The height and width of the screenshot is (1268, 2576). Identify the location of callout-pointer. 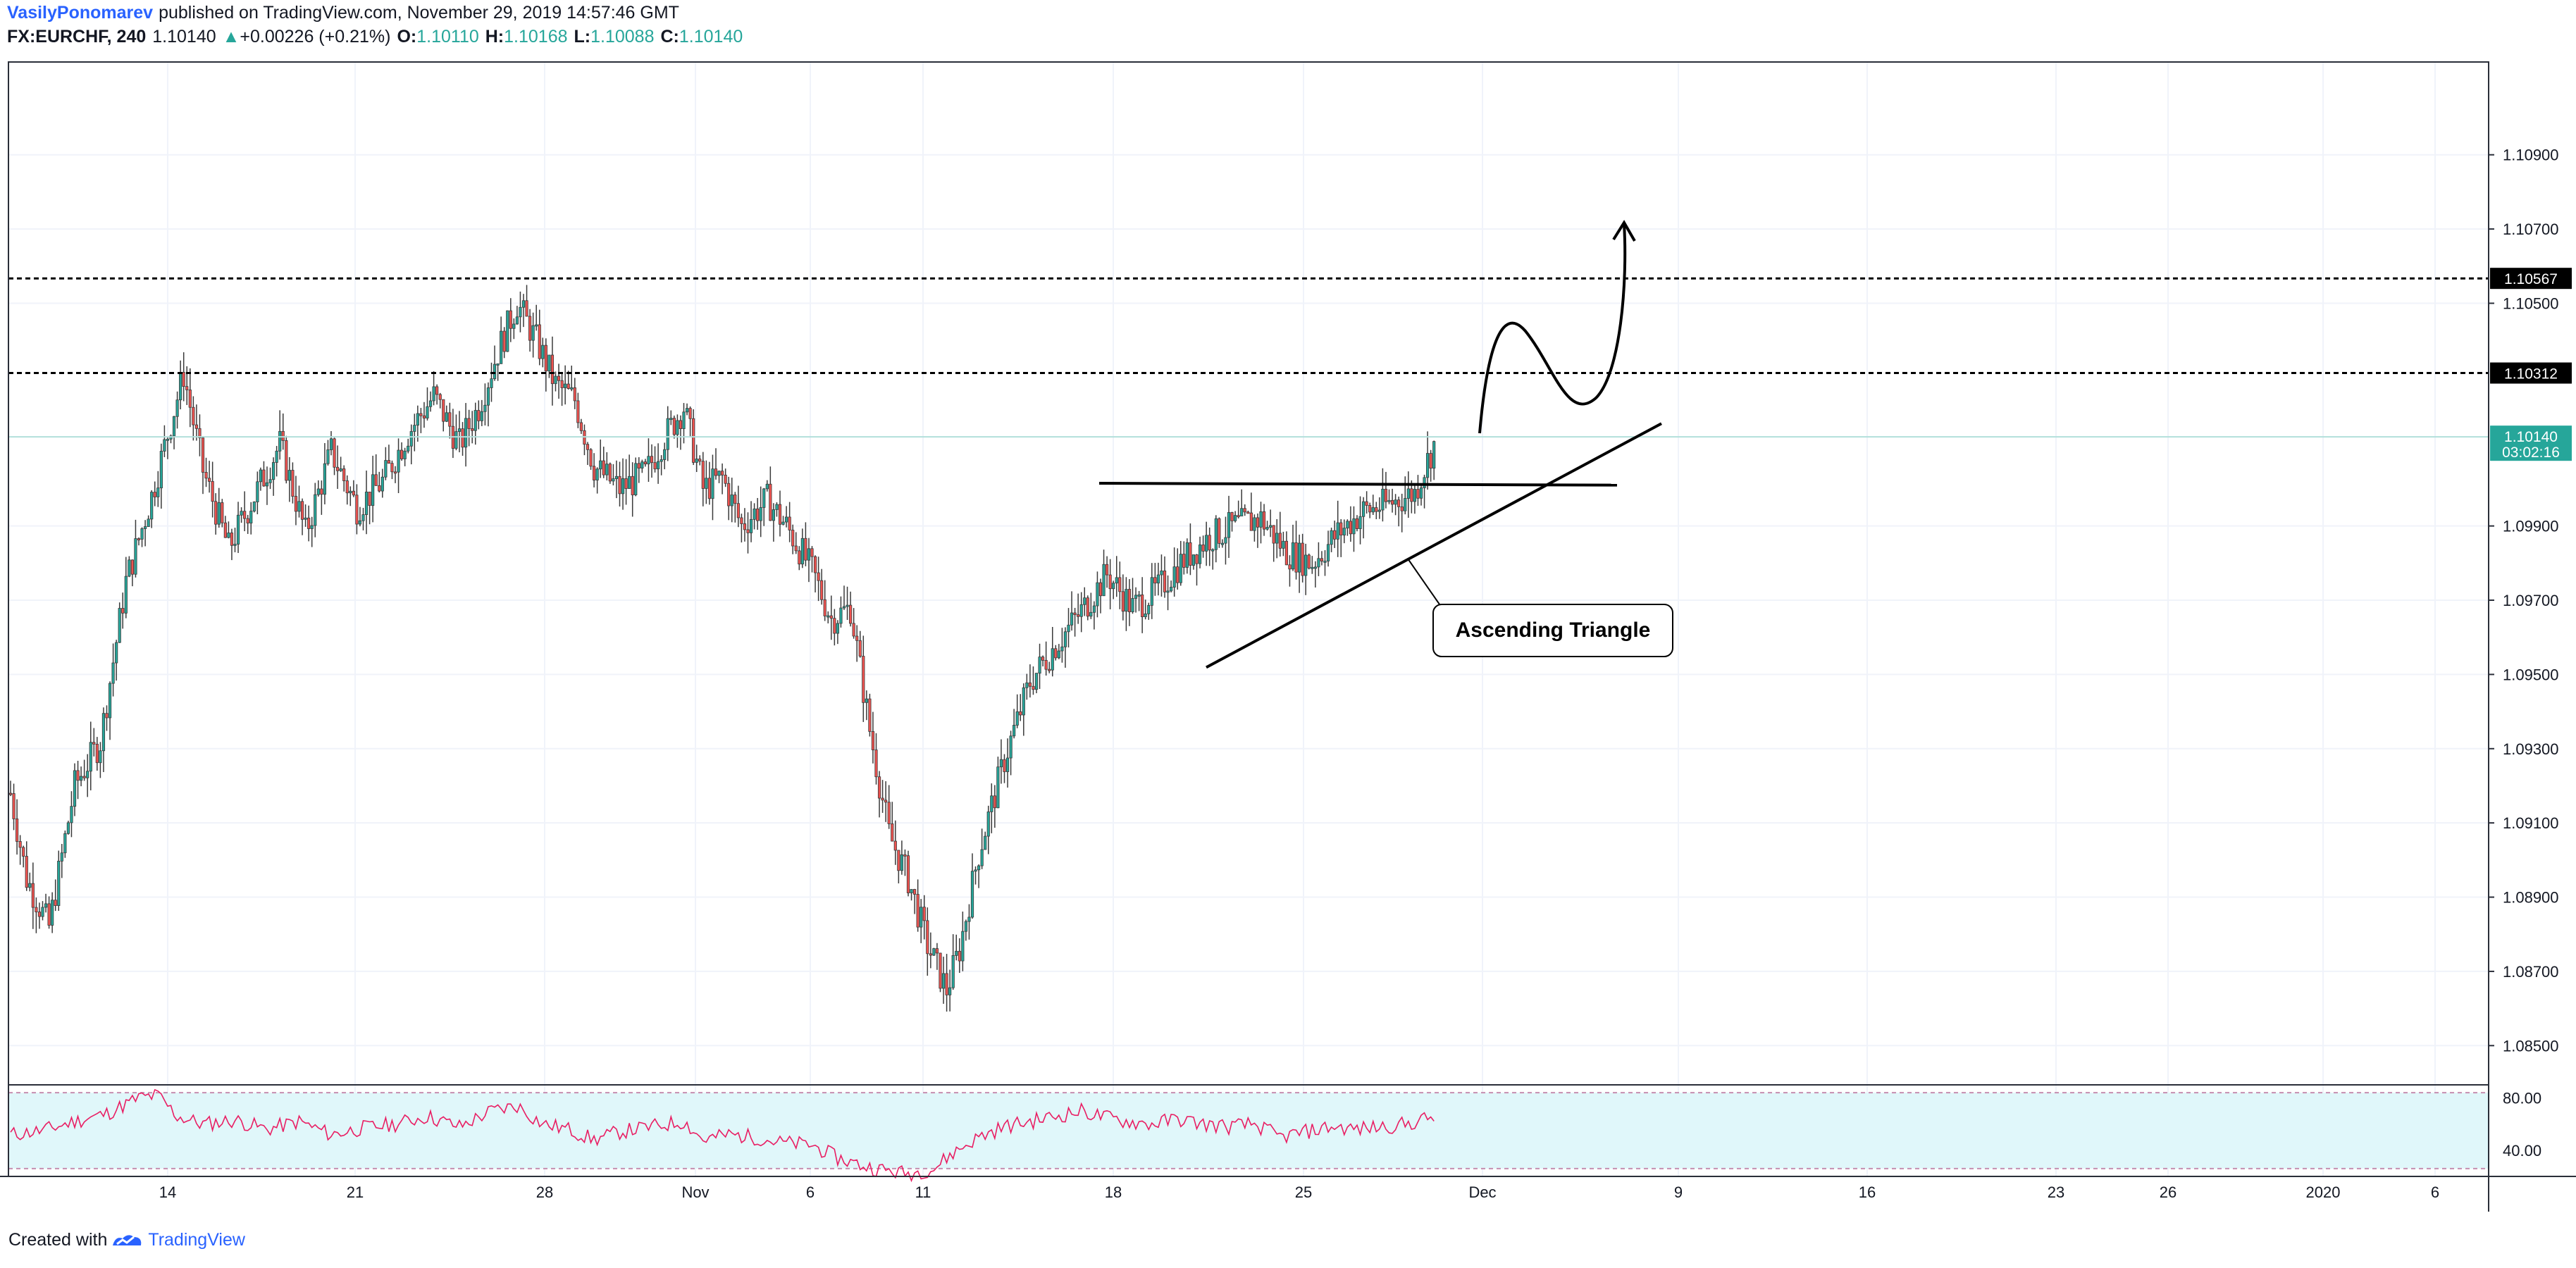
(1426, 585).